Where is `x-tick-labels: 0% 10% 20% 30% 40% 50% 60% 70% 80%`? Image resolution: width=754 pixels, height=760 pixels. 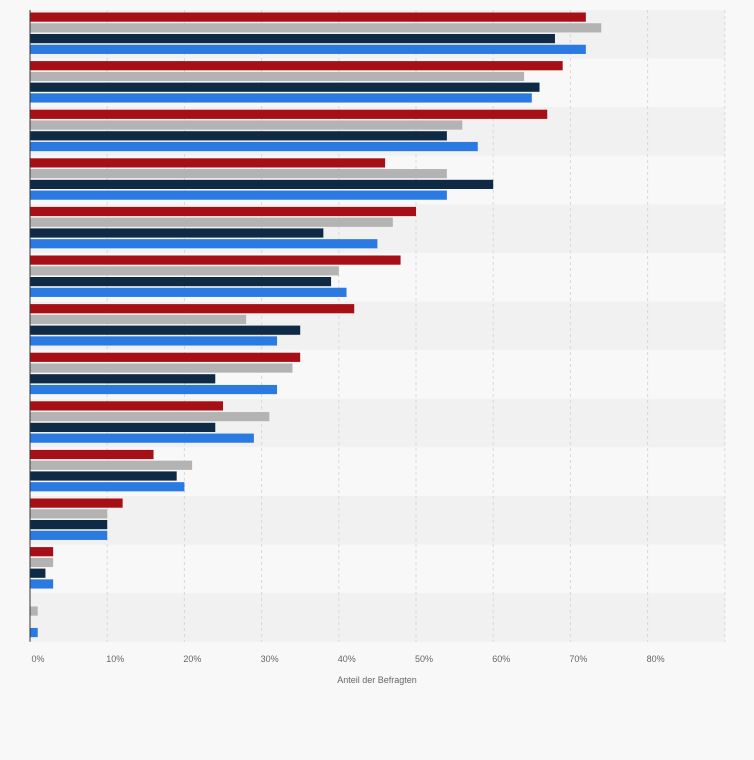
x-tick-labels: 0% 10% 20% 30% 40% 50% 60% 70% 80% is located at coordinates (347, 659).